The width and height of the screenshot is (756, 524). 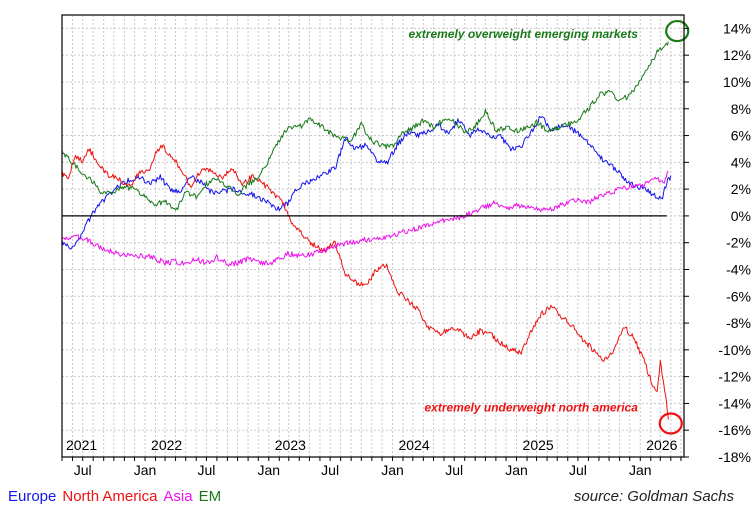 I want to click on y-tick-label: 6%, so click(x=741, y=136).